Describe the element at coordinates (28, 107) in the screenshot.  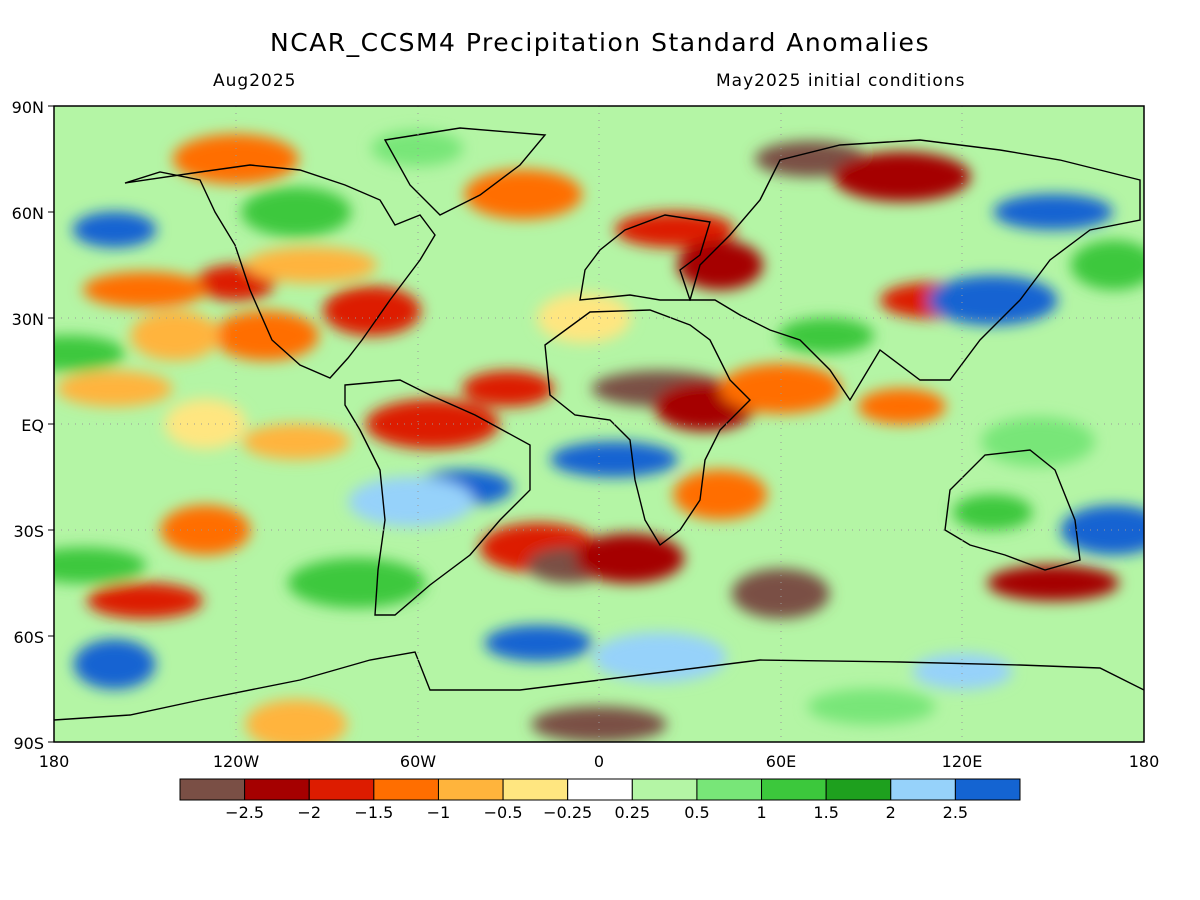
I see `lat-label: 90N` at that location.